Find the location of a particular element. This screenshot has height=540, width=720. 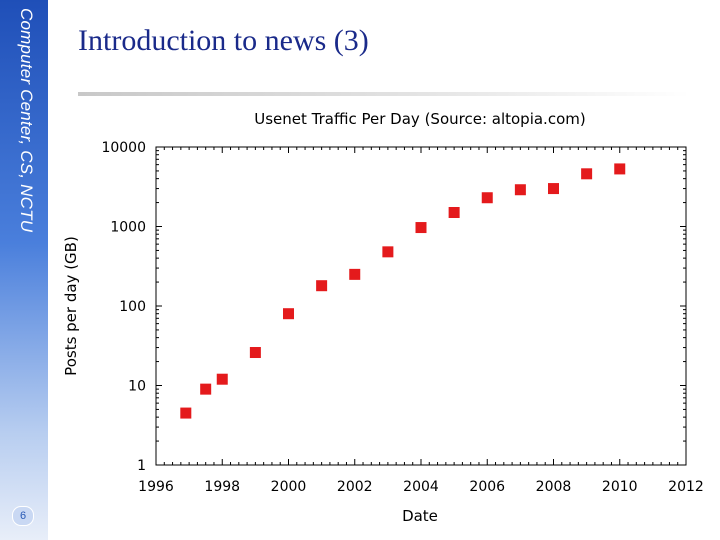

x-tick-label: 2004 is located at coordinates (421, 487).